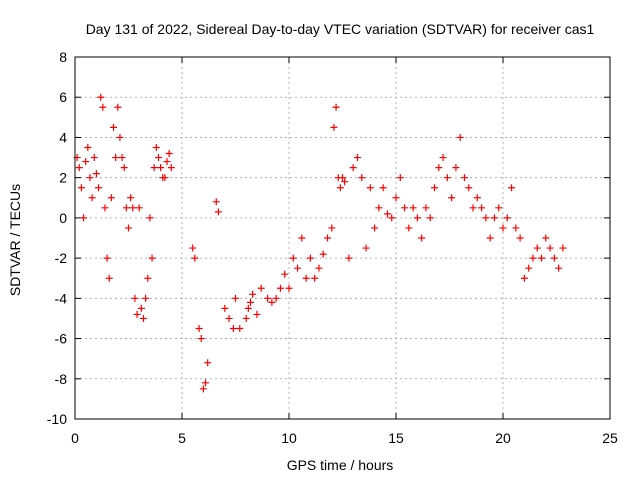  I want to click on y-tick-label: 4, so click(63, 137).